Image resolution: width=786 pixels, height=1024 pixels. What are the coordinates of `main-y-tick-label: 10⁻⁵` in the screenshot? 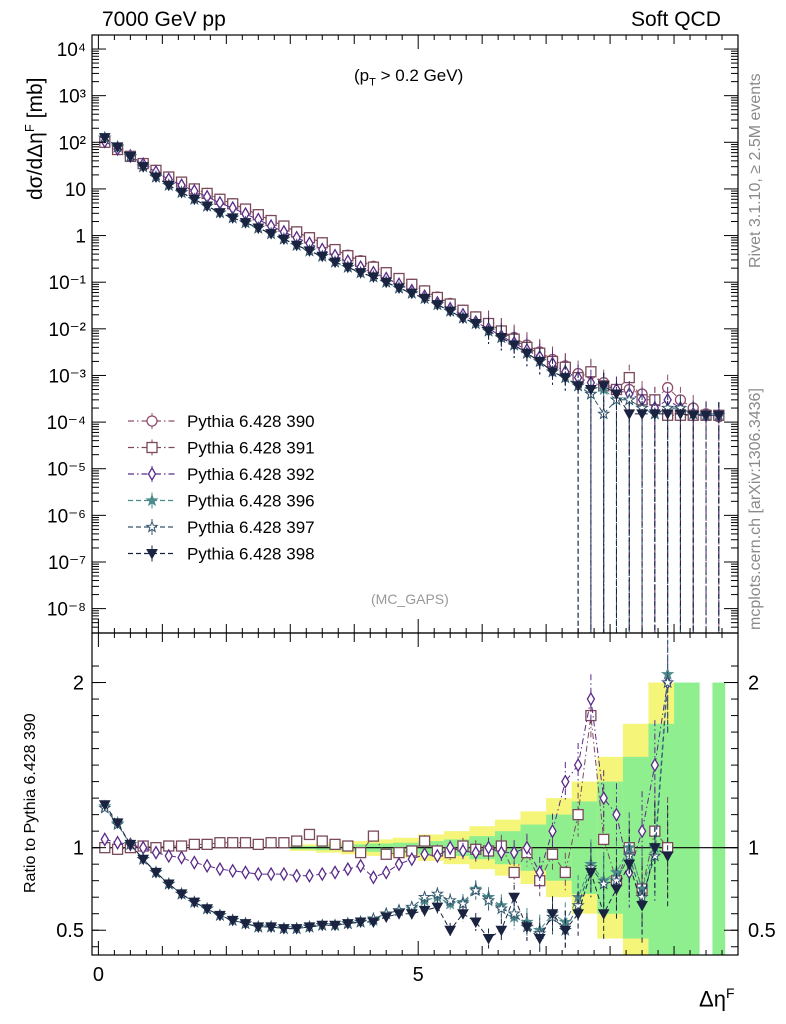 It's located at (66, 470).